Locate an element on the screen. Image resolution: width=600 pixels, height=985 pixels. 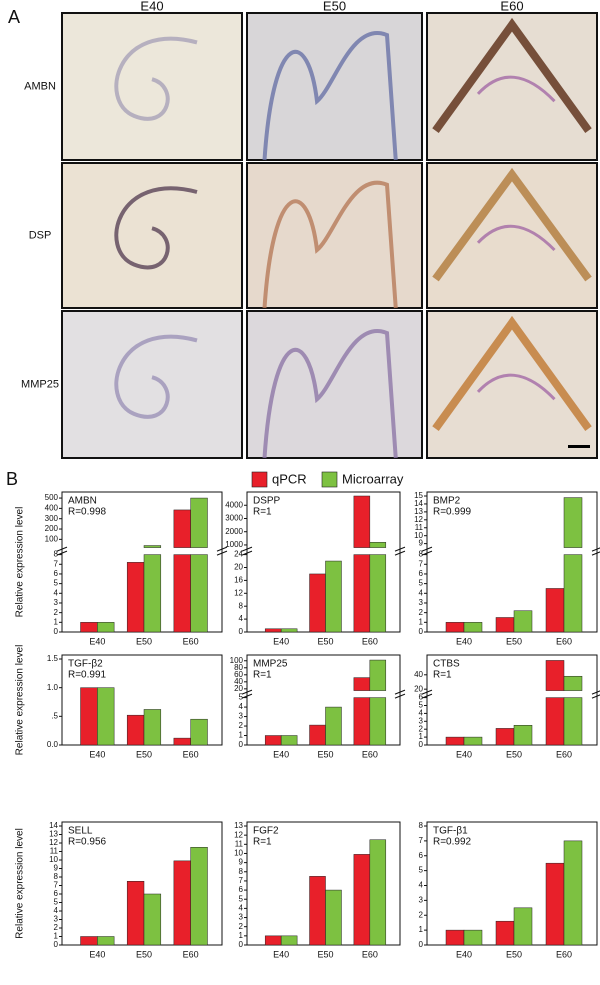
y-tick-label: 6 is located at coordinates (421, 697).